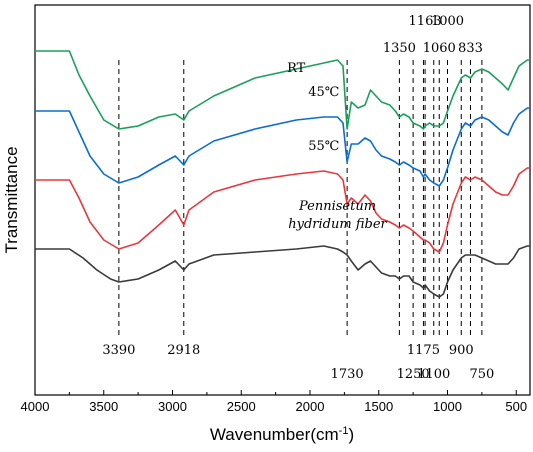 This screenshot has height=452, width=533. I want to click on series-label-1: 45℃, so click(323, 92).